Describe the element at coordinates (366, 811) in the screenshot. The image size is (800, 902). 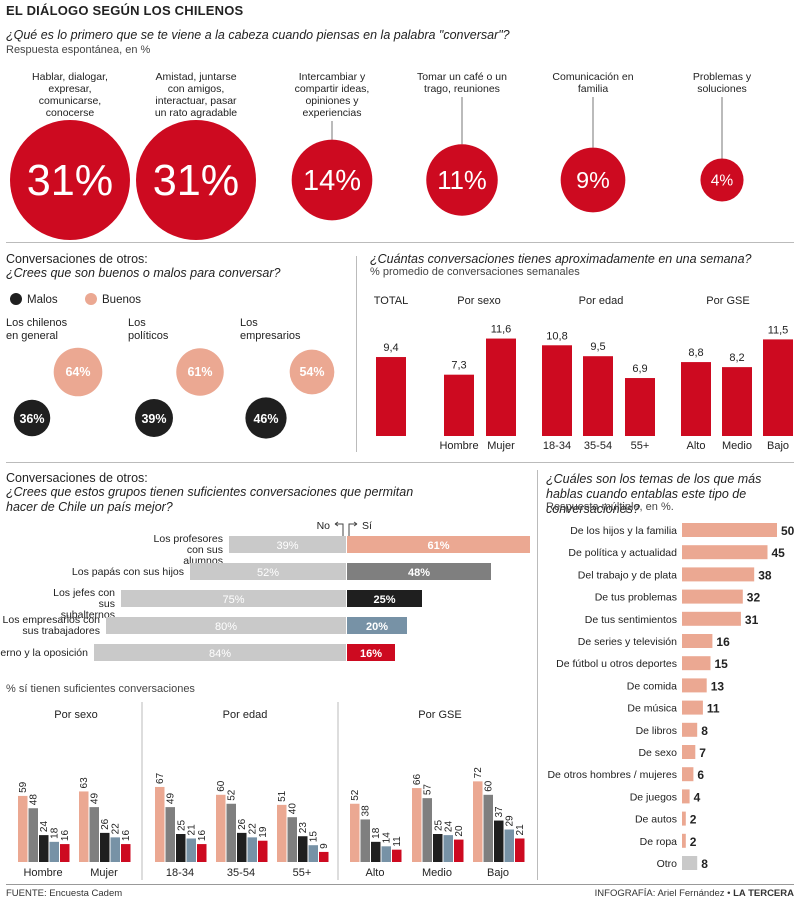
I see `sit-value-2-0-1: 38` at that location.